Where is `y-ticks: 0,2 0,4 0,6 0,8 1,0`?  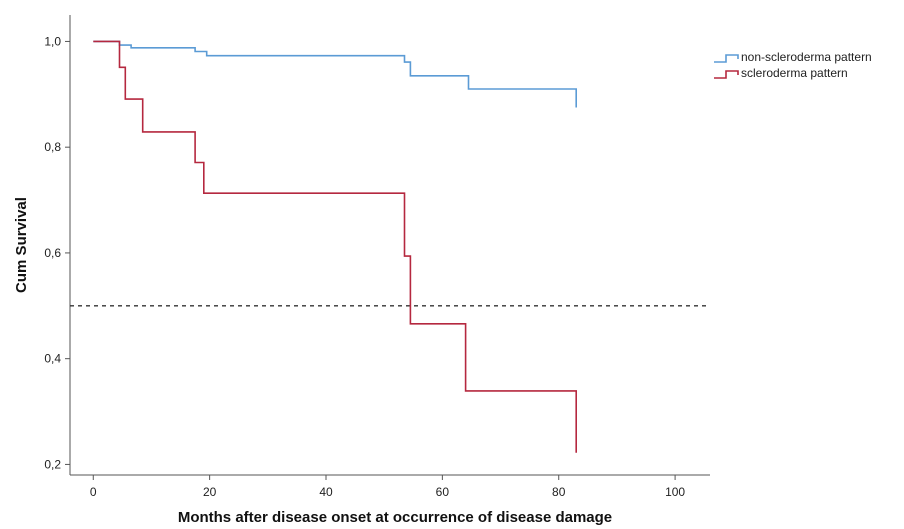
y-ticks: 0,2 0,4 0,6 0,8 1,0 is located at coordinates (57, 252).